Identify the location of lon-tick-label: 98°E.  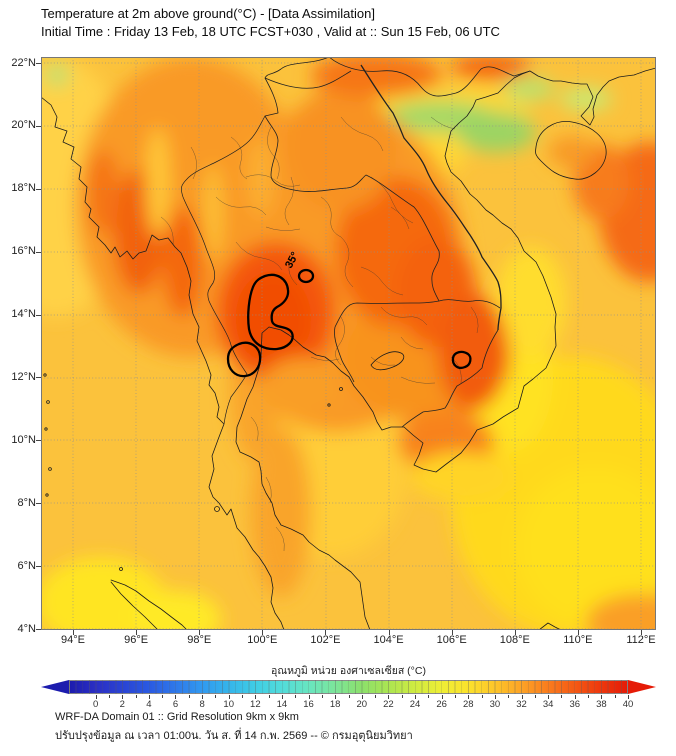
(199, 640).